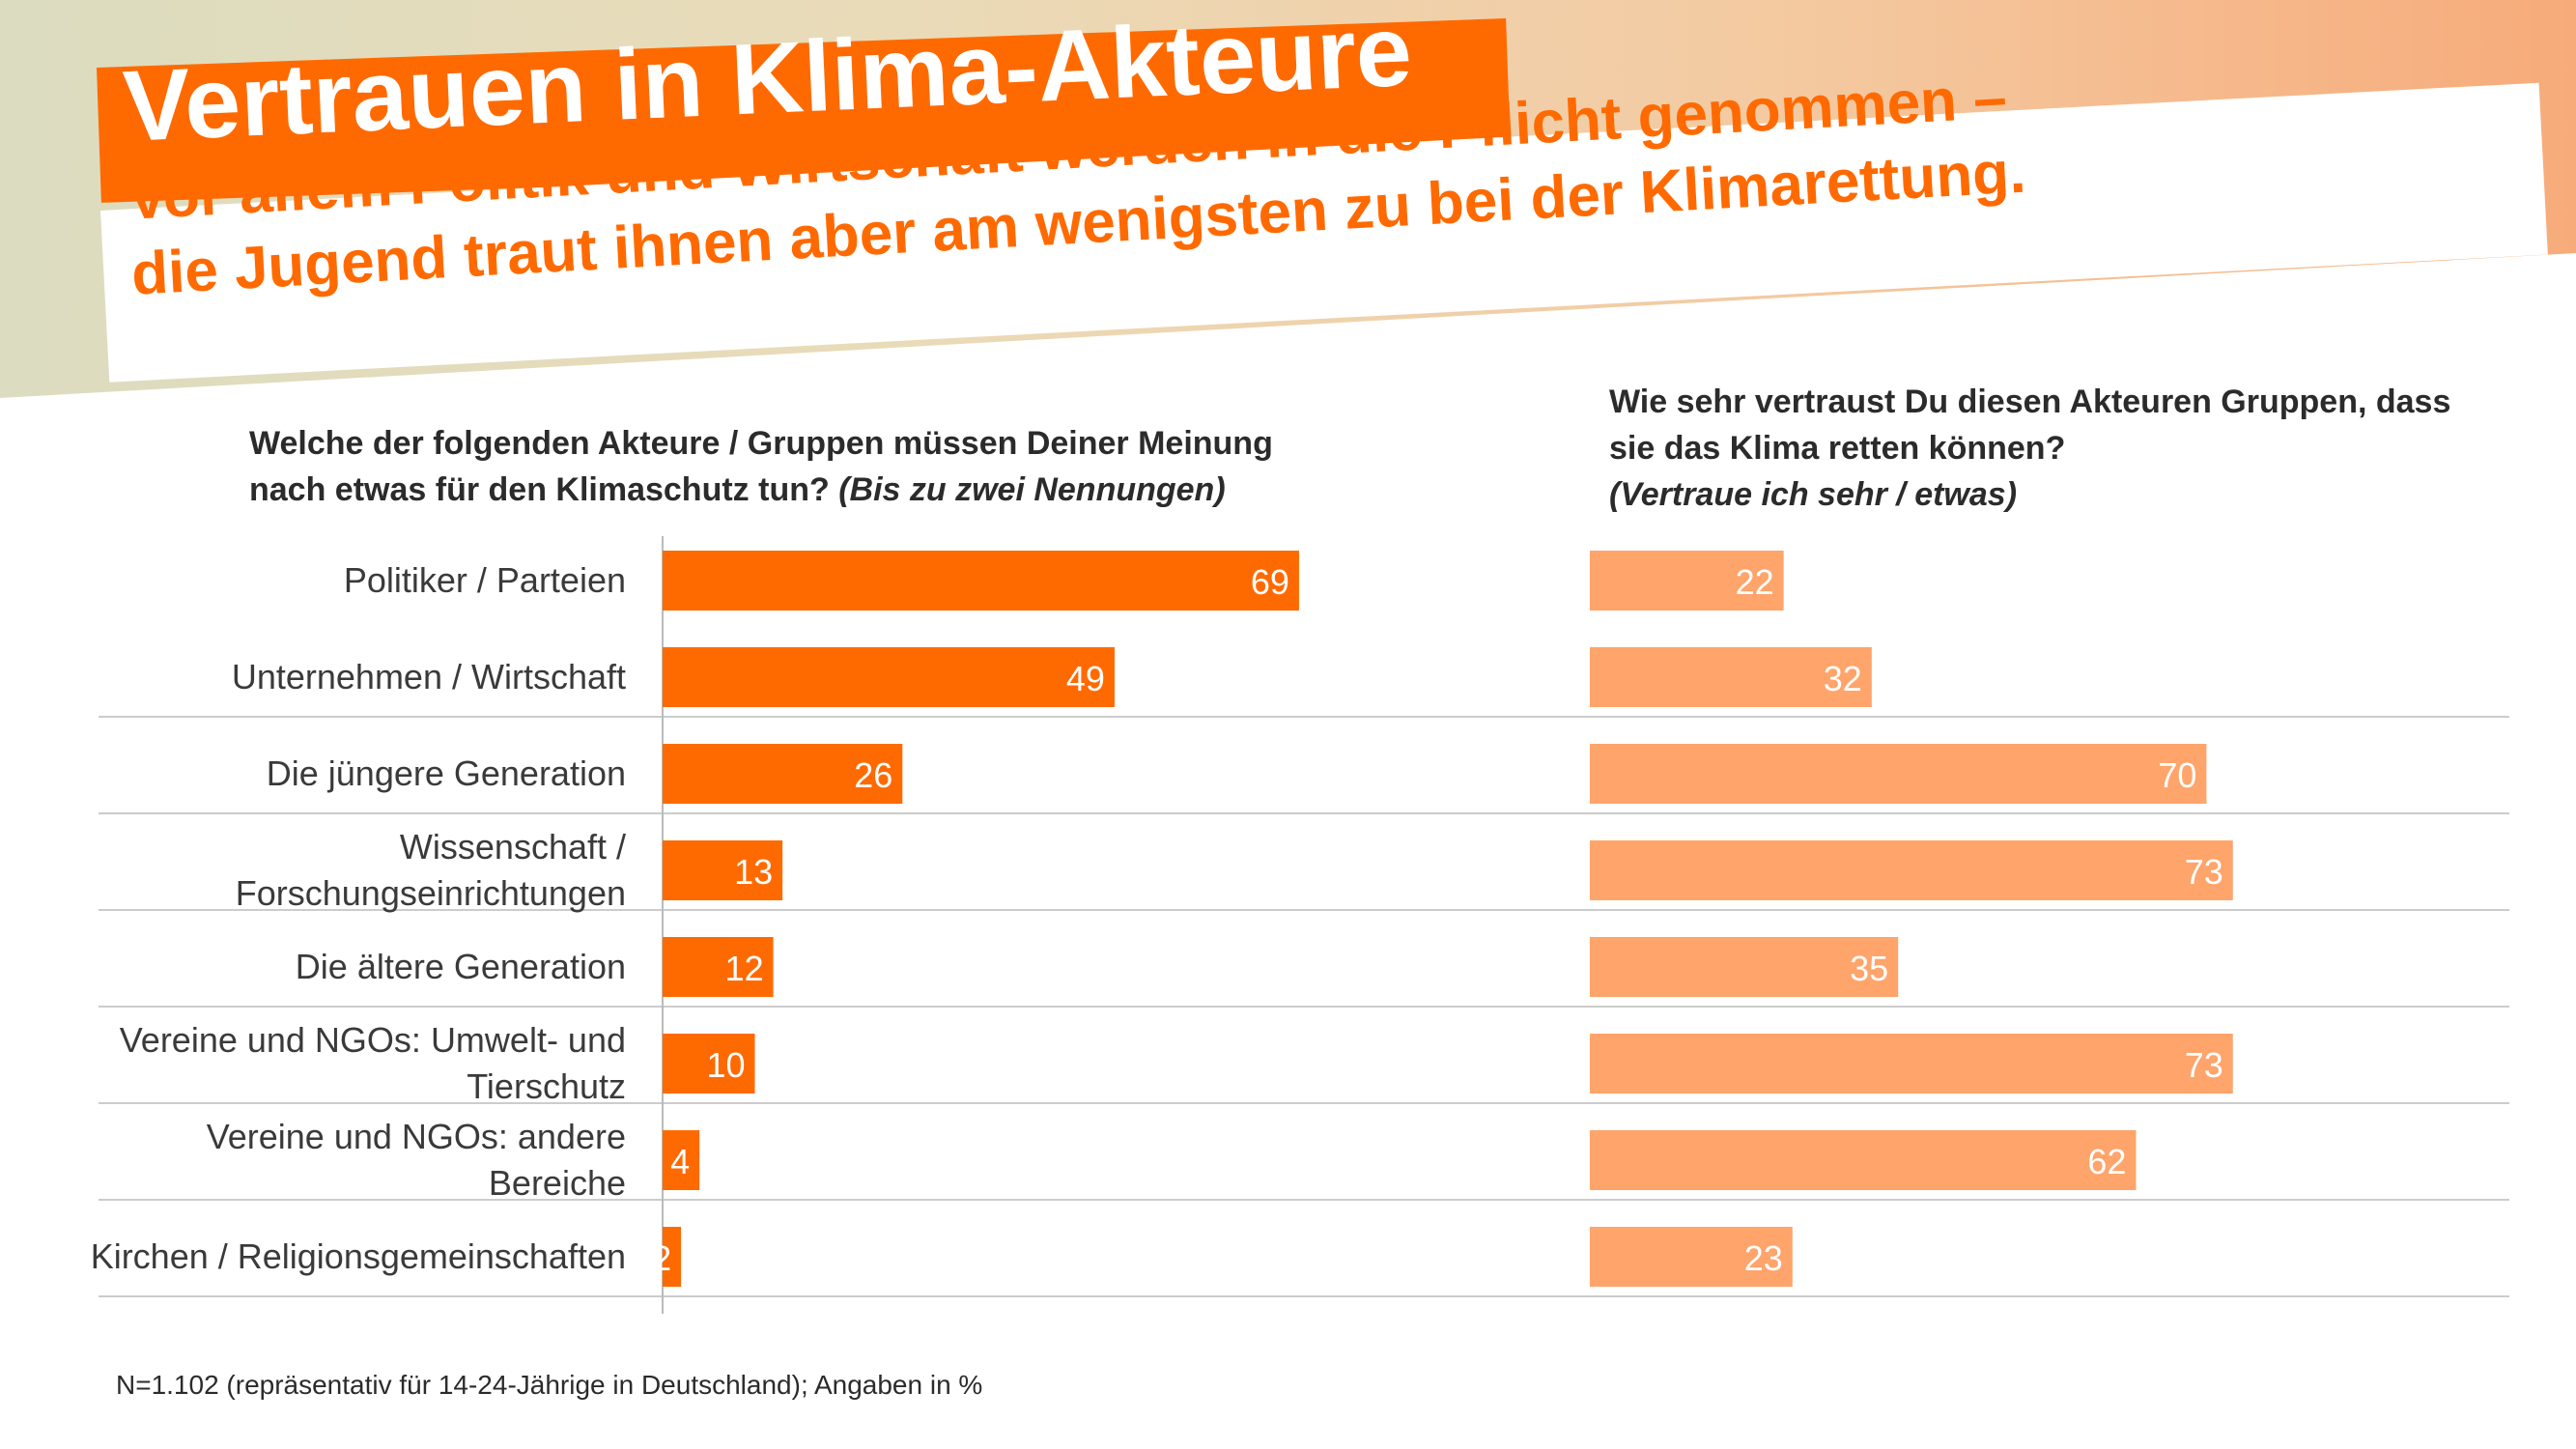 Image resolution: width=2576 pixels, height=1449 pixels. Describe the element at coordinates (358, 1256) in the screenshot. I see `category-label: Kirchen / Religionsgemeinschaften` at that location.